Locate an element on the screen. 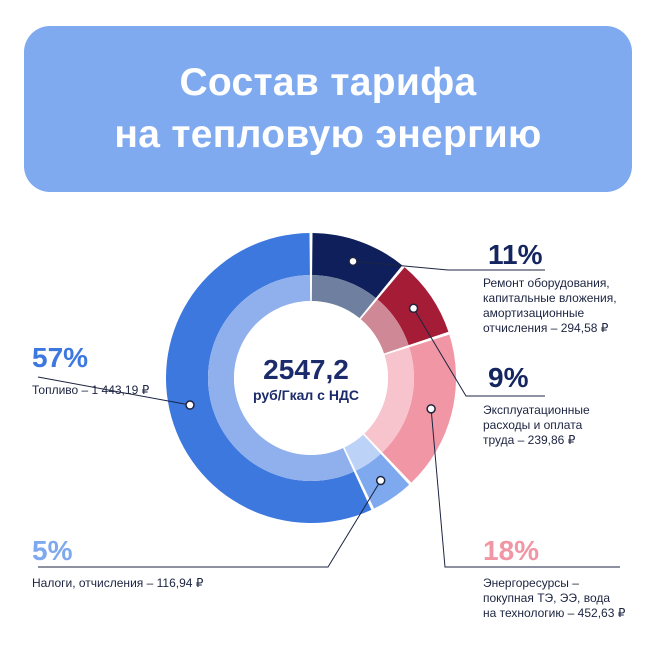 The height and width of the screenshot is (656, 656). label-energy-percent: 18% is located at coordinates (511, 550).